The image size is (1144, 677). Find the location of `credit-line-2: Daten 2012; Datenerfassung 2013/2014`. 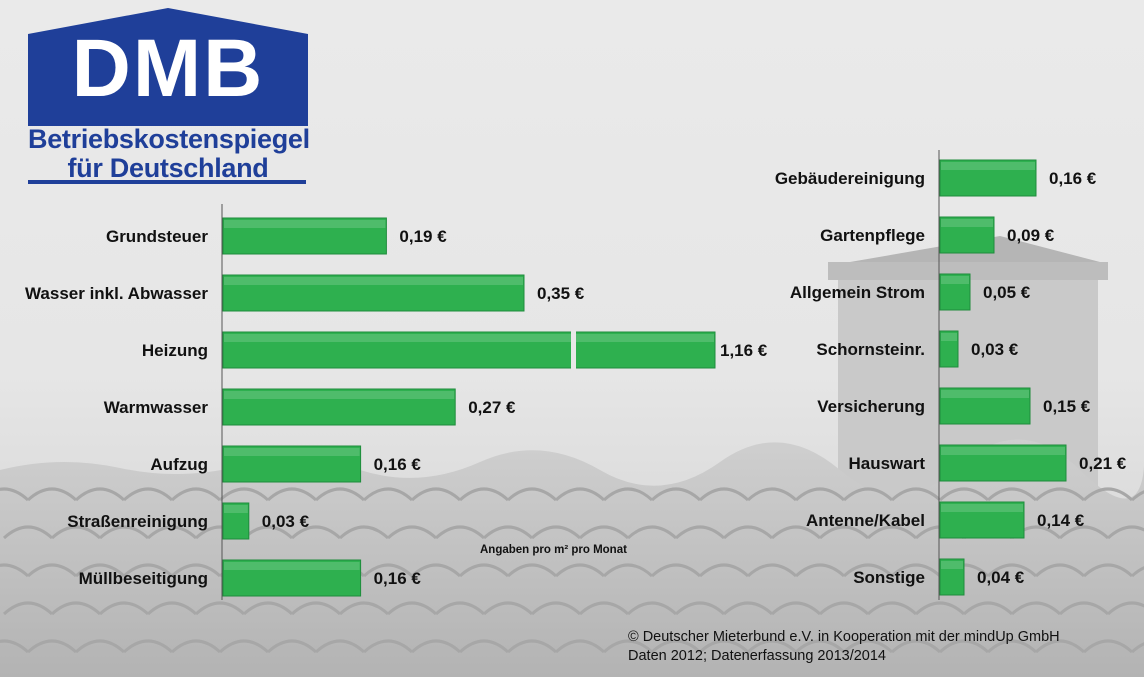

credit-line-2: Daten 2012; Datenerfassung 2013/2014 is located at coordinates (757, 656).